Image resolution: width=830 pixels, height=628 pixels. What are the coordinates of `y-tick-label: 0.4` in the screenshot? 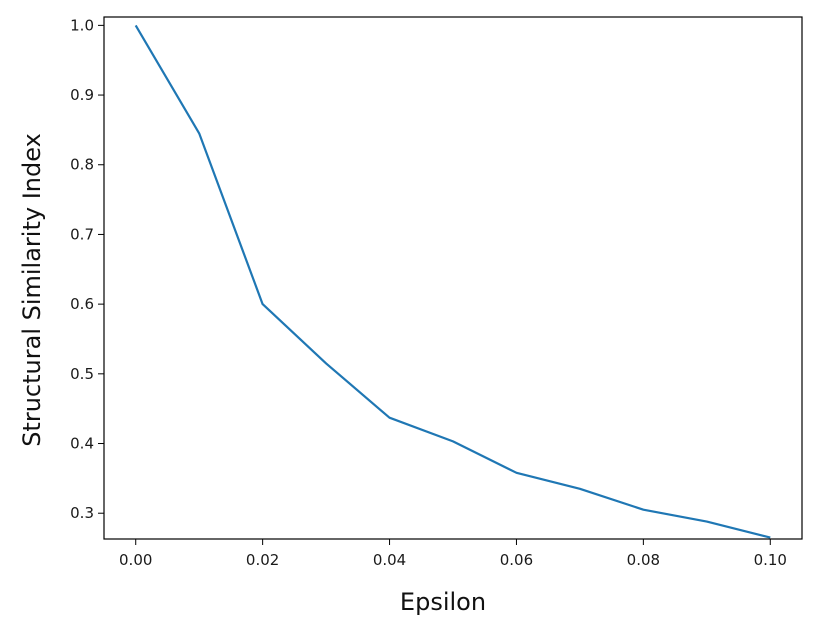 It's located at (82, 444).